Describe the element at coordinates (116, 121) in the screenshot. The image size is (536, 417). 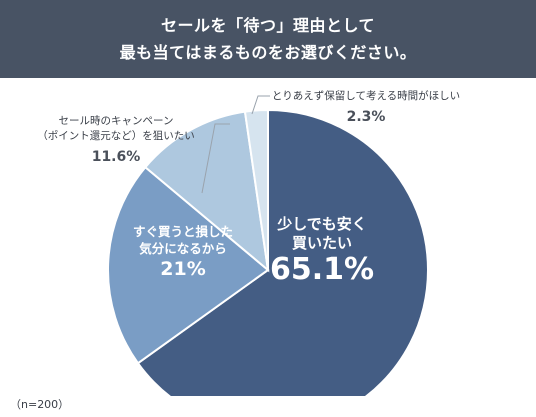
I see `slice-label-campaign-line1: セール時のキャンペーン` at that location.